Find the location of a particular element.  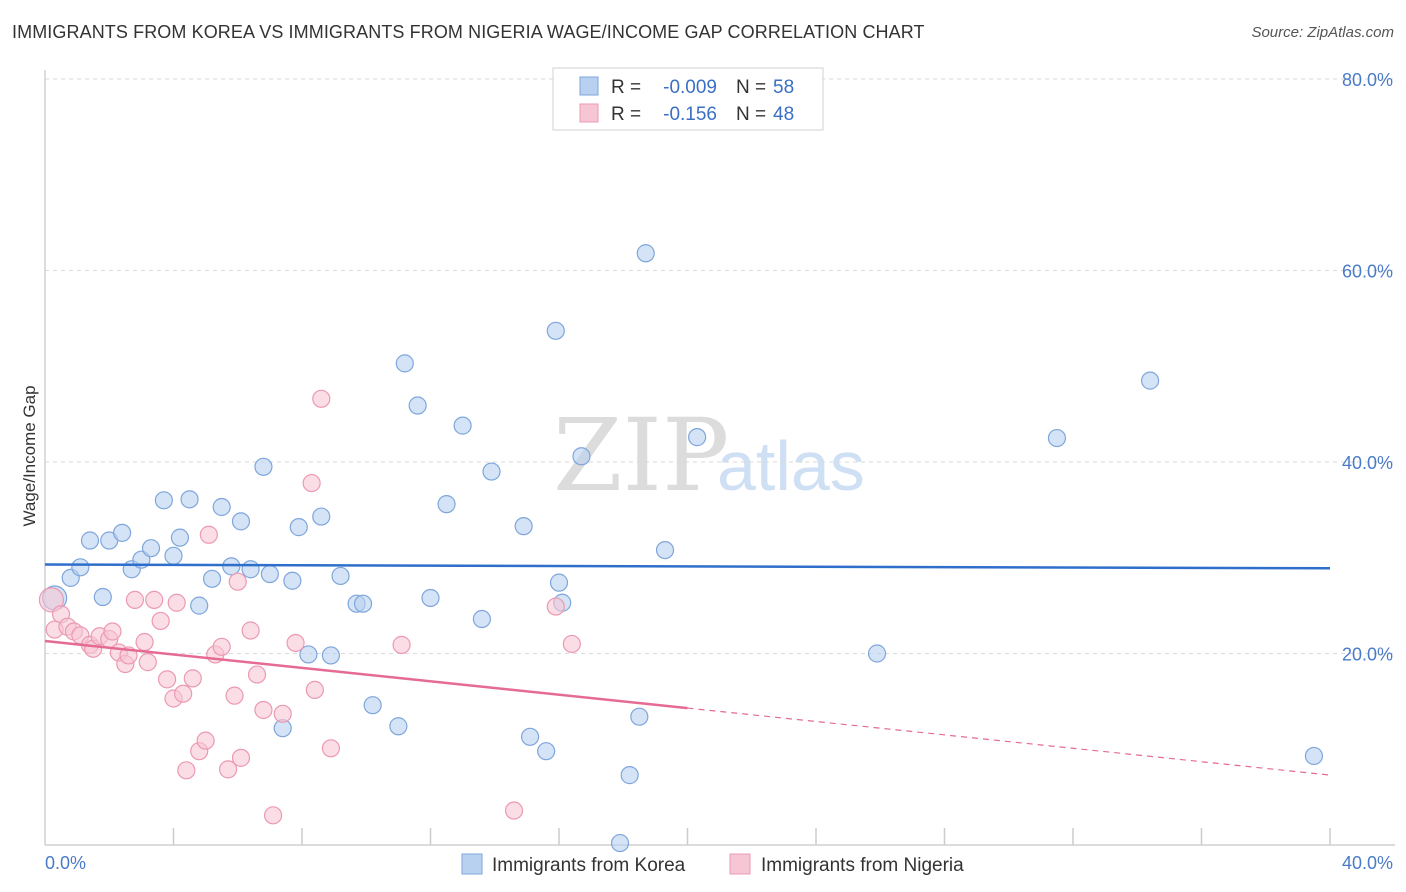

bottom-legend-swatch-korea is located at coordinates (472, 864).